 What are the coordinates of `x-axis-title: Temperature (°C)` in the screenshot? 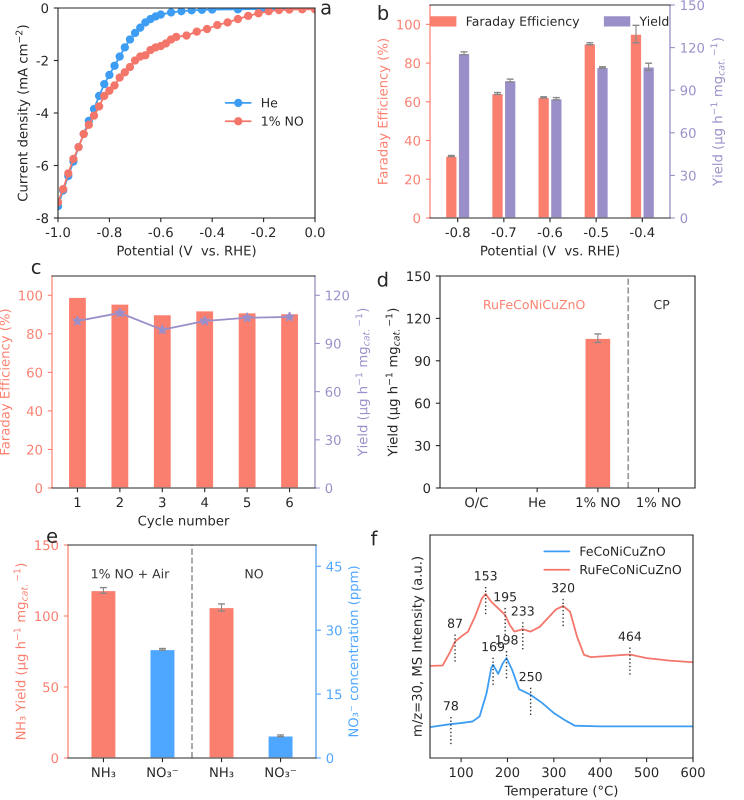 It's located at (561, 791).